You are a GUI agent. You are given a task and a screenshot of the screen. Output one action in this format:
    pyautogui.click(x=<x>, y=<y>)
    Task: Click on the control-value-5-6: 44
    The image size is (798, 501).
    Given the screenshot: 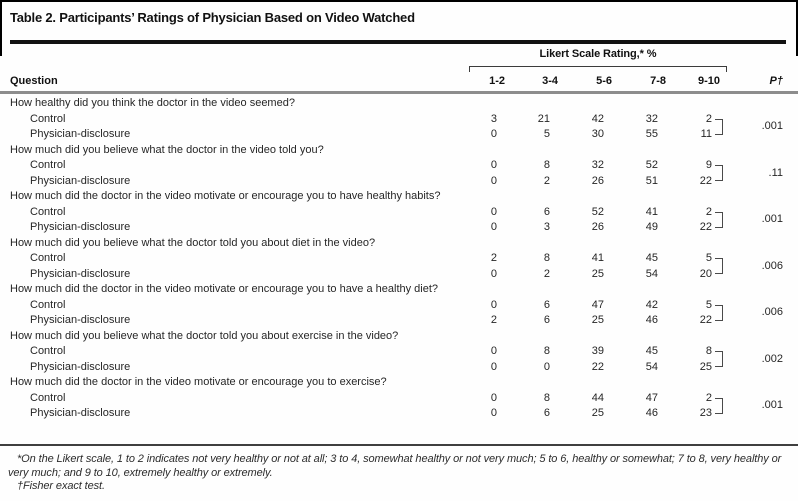 What is the action you would take?
    pyautogui.click(x=597, y=397)
    